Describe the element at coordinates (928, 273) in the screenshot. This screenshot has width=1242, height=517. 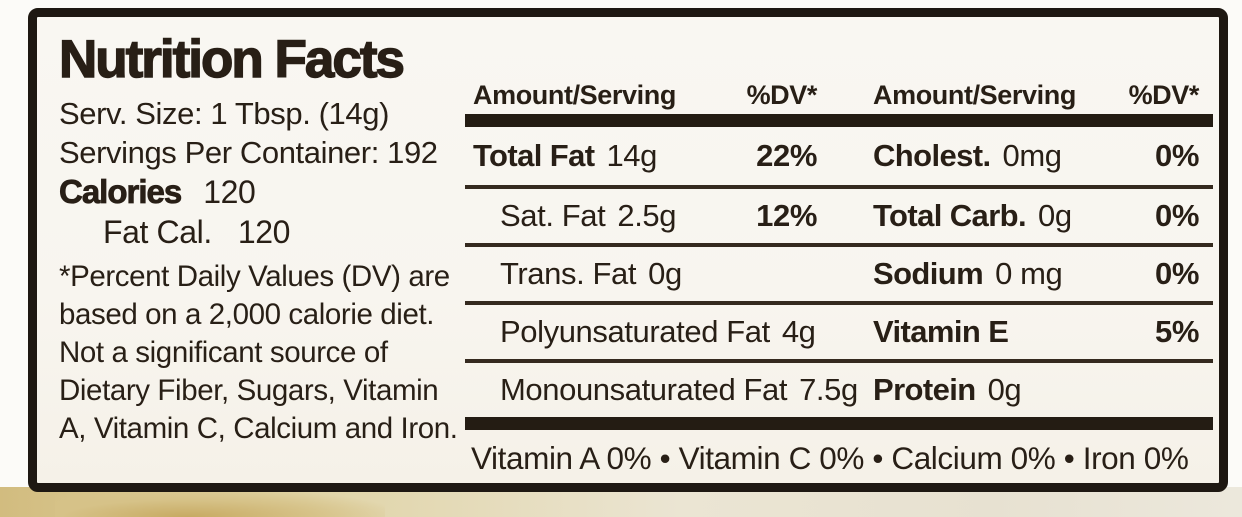
I see `nutrient-name: Sodium` at that location.